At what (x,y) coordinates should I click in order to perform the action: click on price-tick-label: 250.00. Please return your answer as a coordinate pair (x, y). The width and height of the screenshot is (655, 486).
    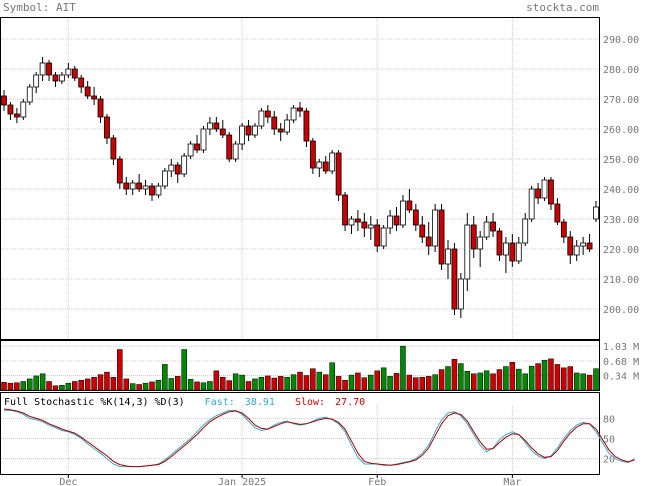
    Looking at the image, I should click on (621, 160).